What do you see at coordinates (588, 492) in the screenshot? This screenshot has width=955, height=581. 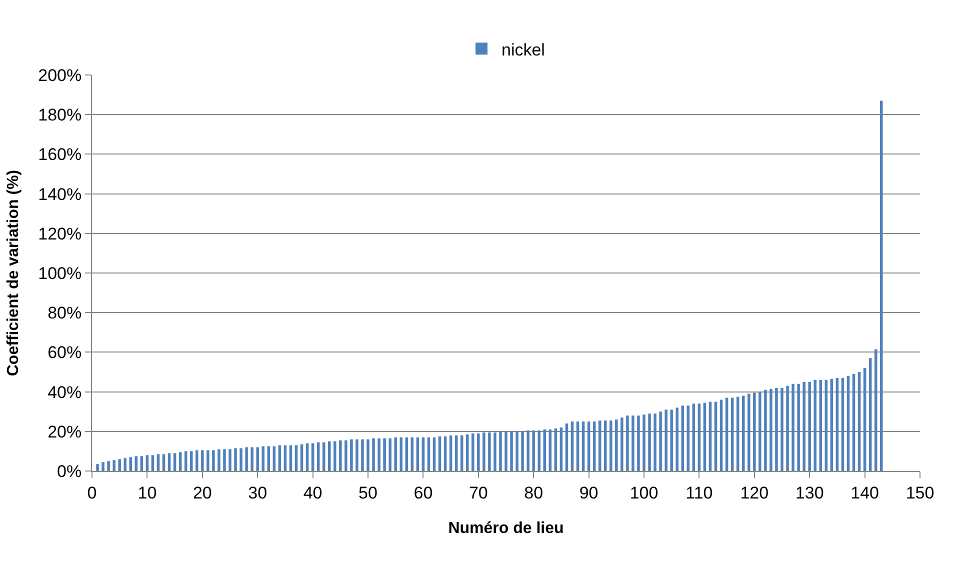 I see `x-tick-label: 90` at bounding box center [588, 492].